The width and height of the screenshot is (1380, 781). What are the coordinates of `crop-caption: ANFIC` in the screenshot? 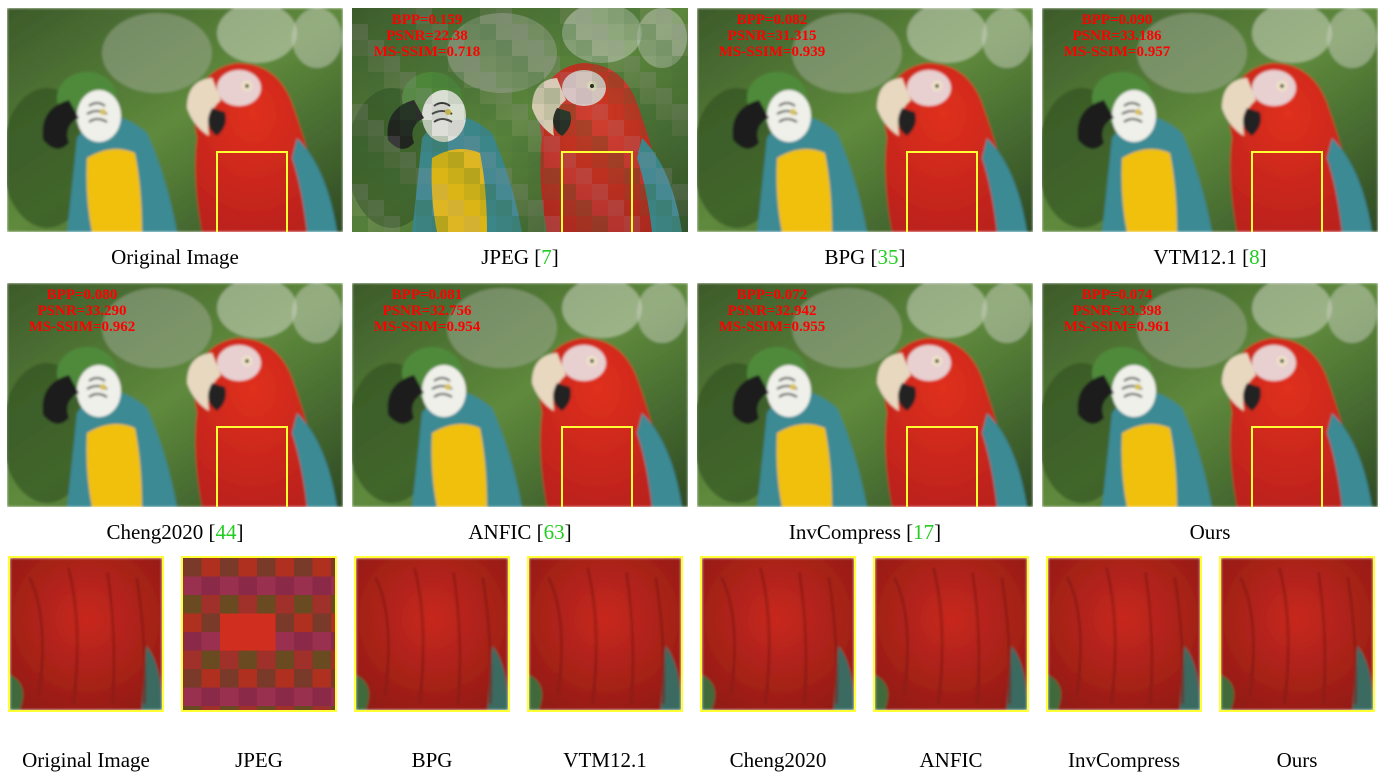 It's located at (951, 760).